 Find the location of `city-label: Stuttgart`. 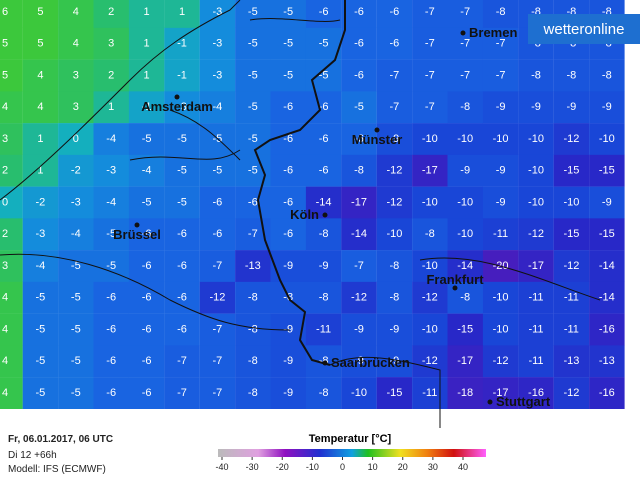

city-label: Stuttgart is located at coordinates (523, 401).